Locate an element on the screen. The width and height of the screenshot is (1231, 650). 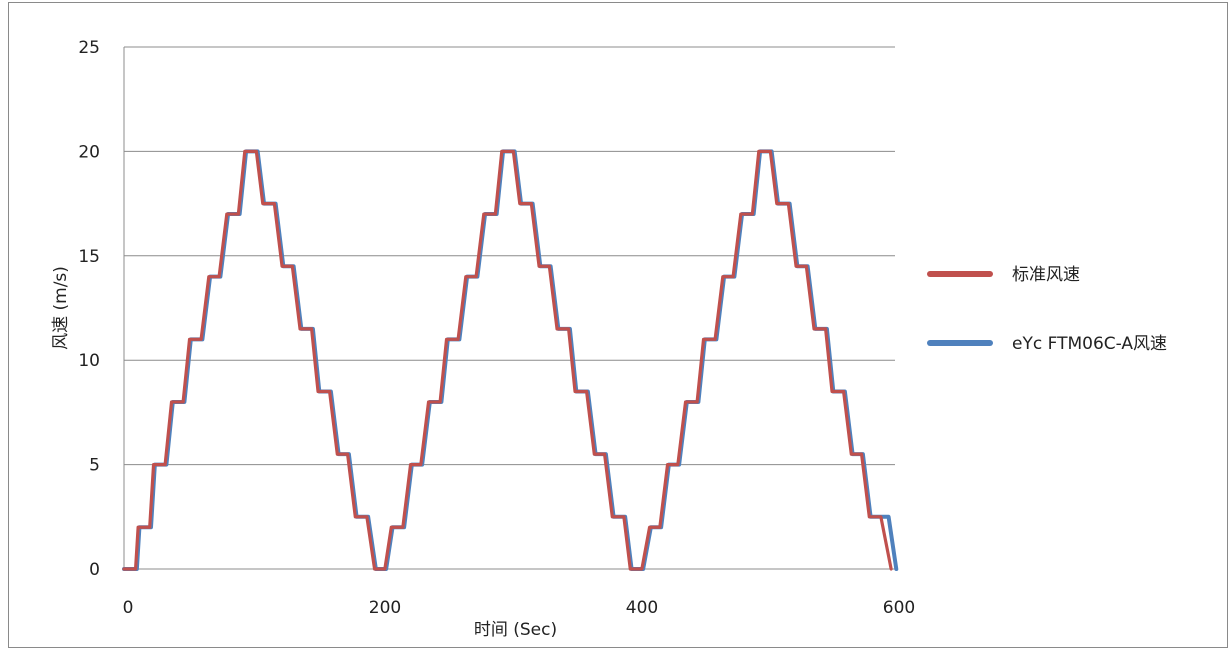
x-tick-label: 0 is located at coordinates (128, 608).